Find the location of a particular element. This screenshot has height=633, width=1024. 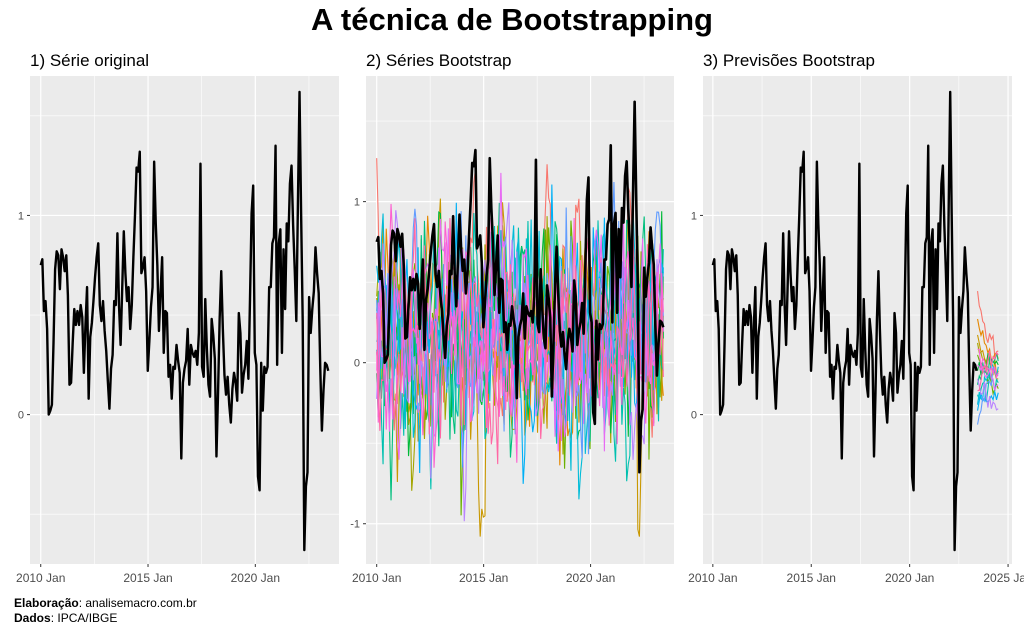

caption-elaboracao-label: Elaboração is located at coordinates (46, 603).